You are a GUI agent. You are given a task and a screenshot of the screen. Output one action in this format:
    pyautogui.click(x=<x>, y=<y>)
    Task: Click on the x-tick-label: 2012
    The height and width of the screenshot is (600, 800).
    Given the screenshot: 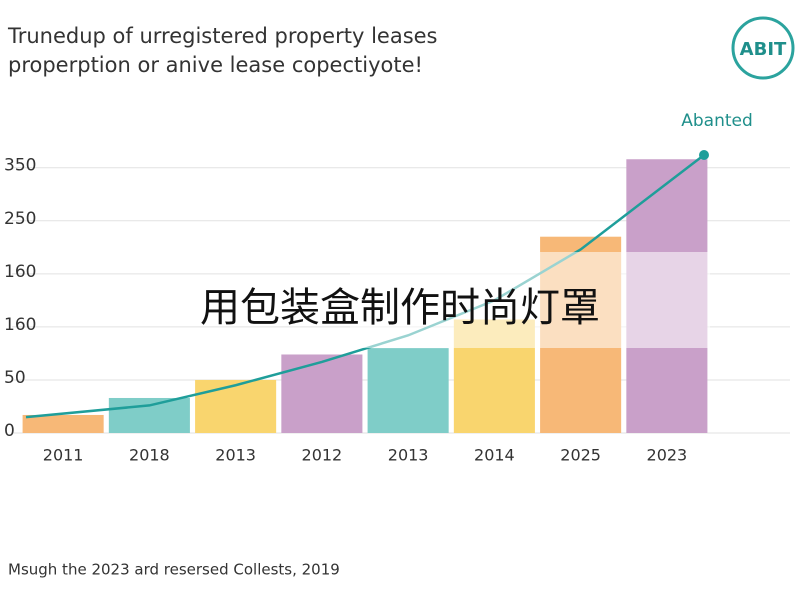 What is the action you would take?
    pyautogui.click(x=322, y=455)
    